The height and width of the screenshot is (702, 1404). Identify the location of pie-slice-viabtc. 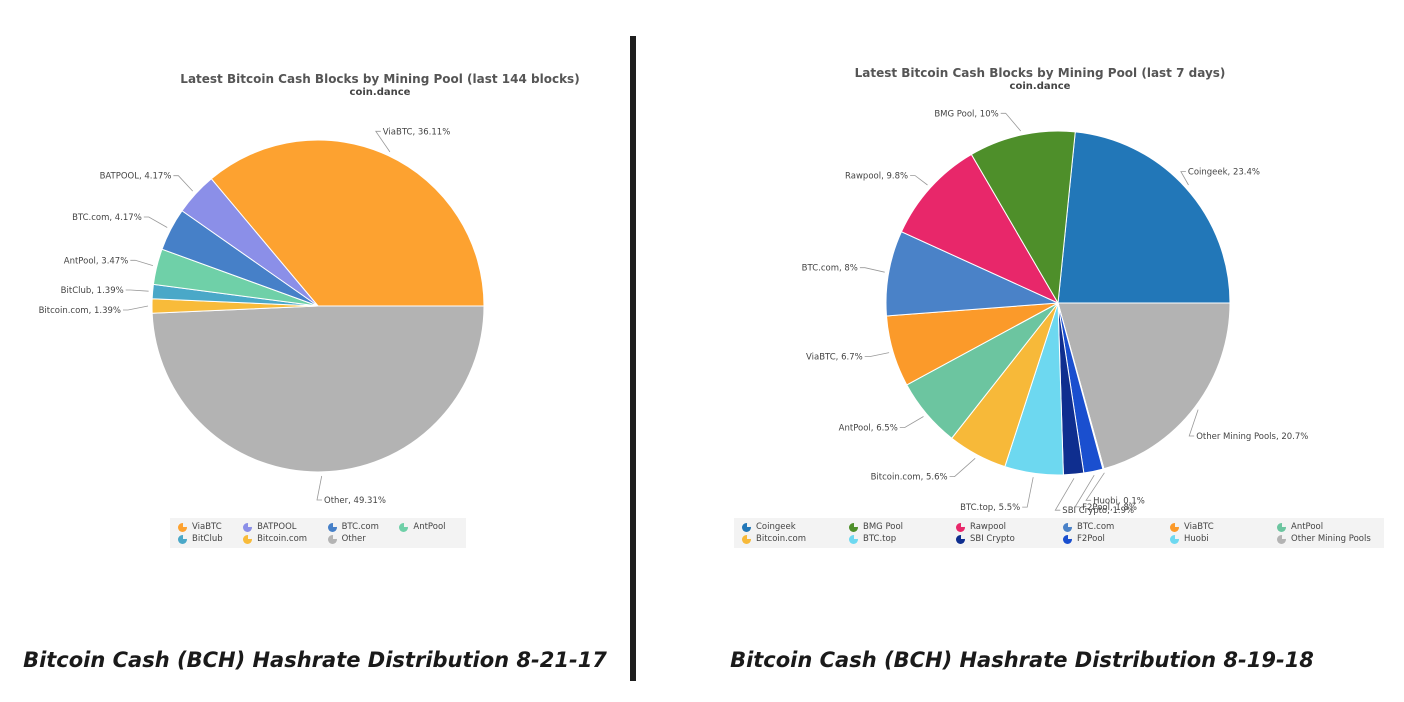
(347, 223).